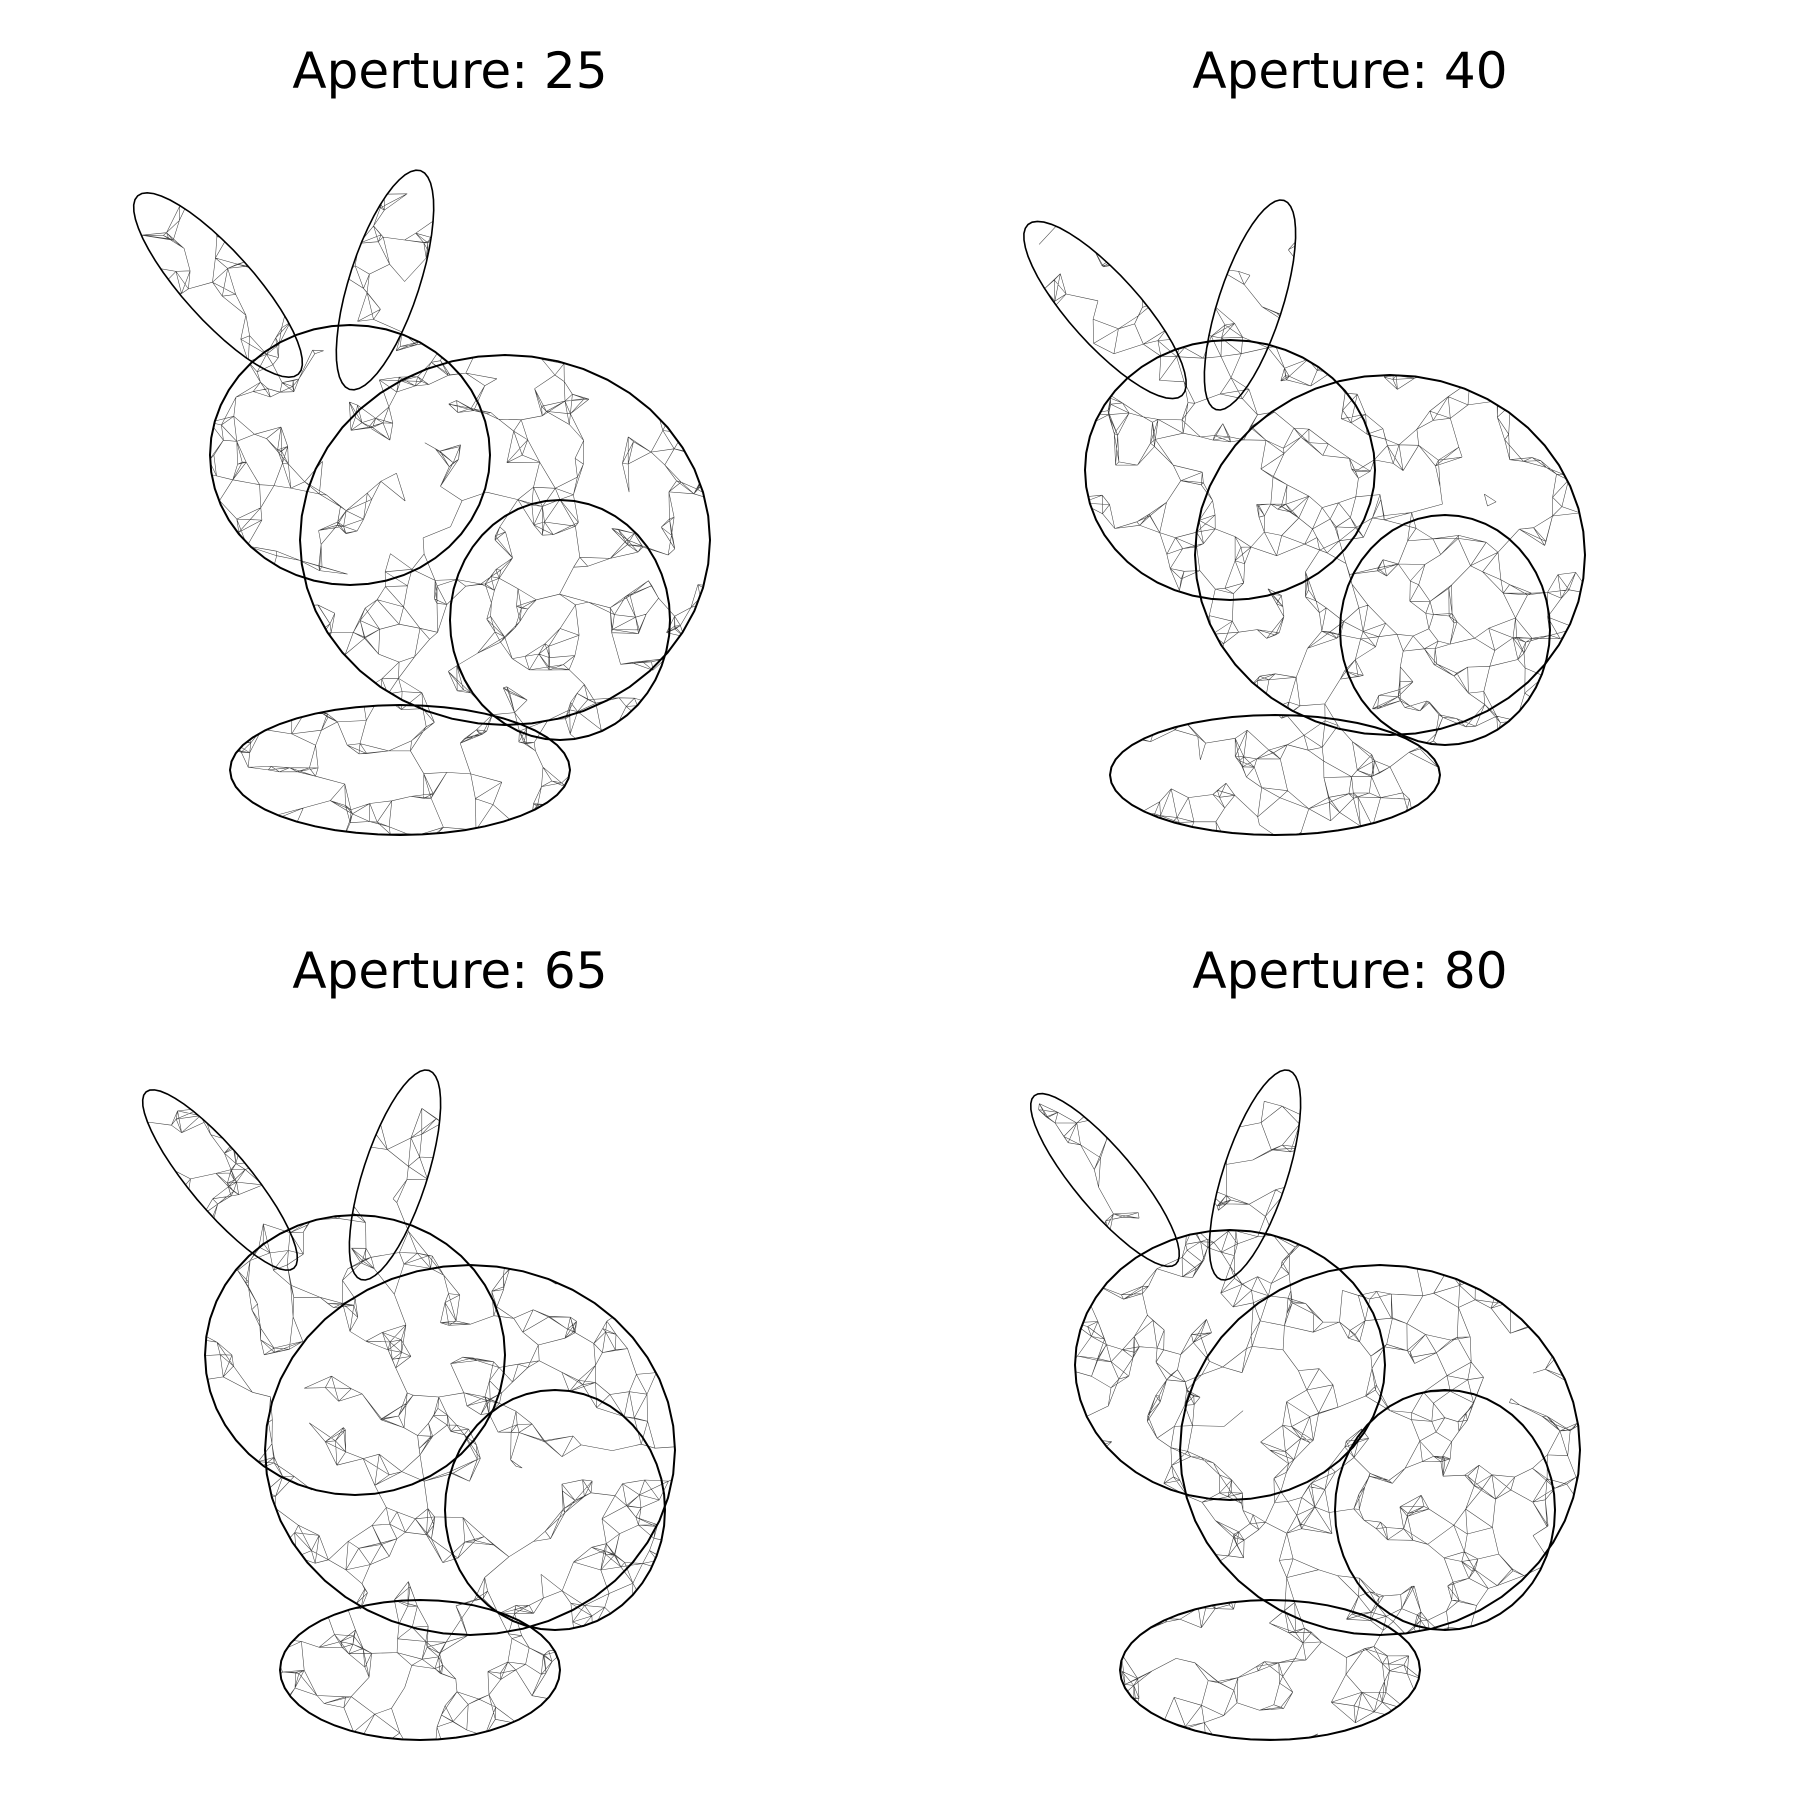 Image resolution: width=1800 pixels, height=1800 pixels. Describe the element at coordinates (1350, 71) in the screenshot. I see `panel-title: Aperture: 40` at that location.